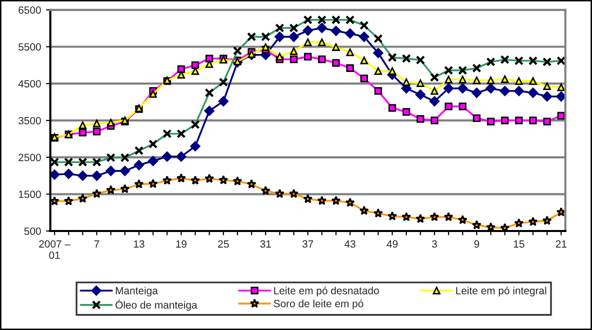  What do you see at coordinates (97, 244) in the screenshot?
I see `x-tick-label: 7` at bounding box center [97, 244].